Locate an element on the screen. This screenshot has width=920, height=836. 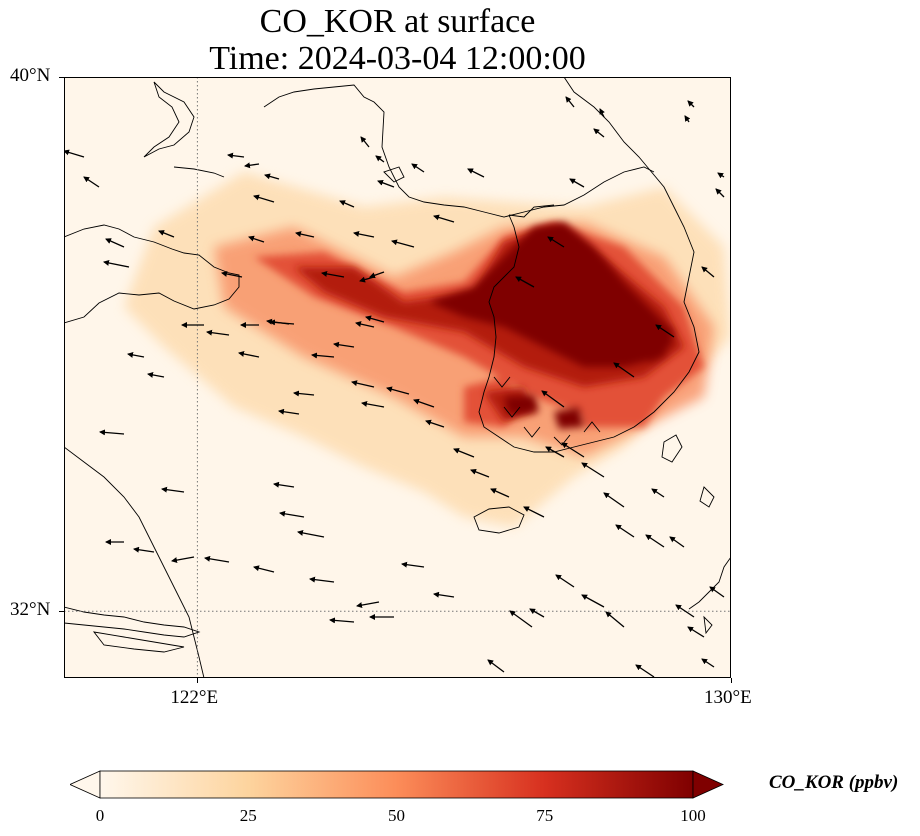
lat-tick-label-40n: 40°N is located at coordinates (30, 75).